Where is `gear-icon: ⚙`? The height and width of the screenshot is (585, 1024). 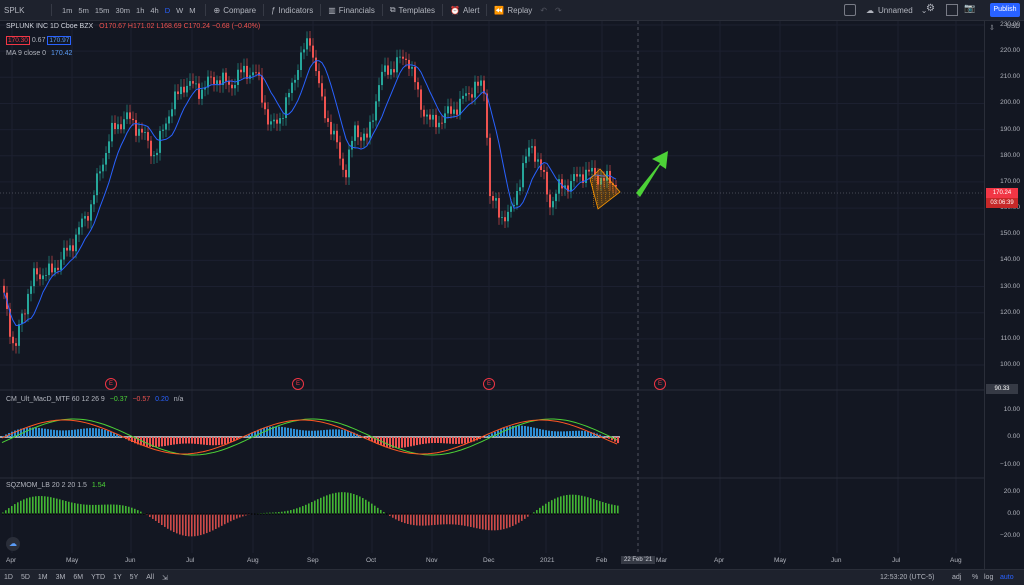 gear-icon: ⚙ is located at coordinates (930, 8).